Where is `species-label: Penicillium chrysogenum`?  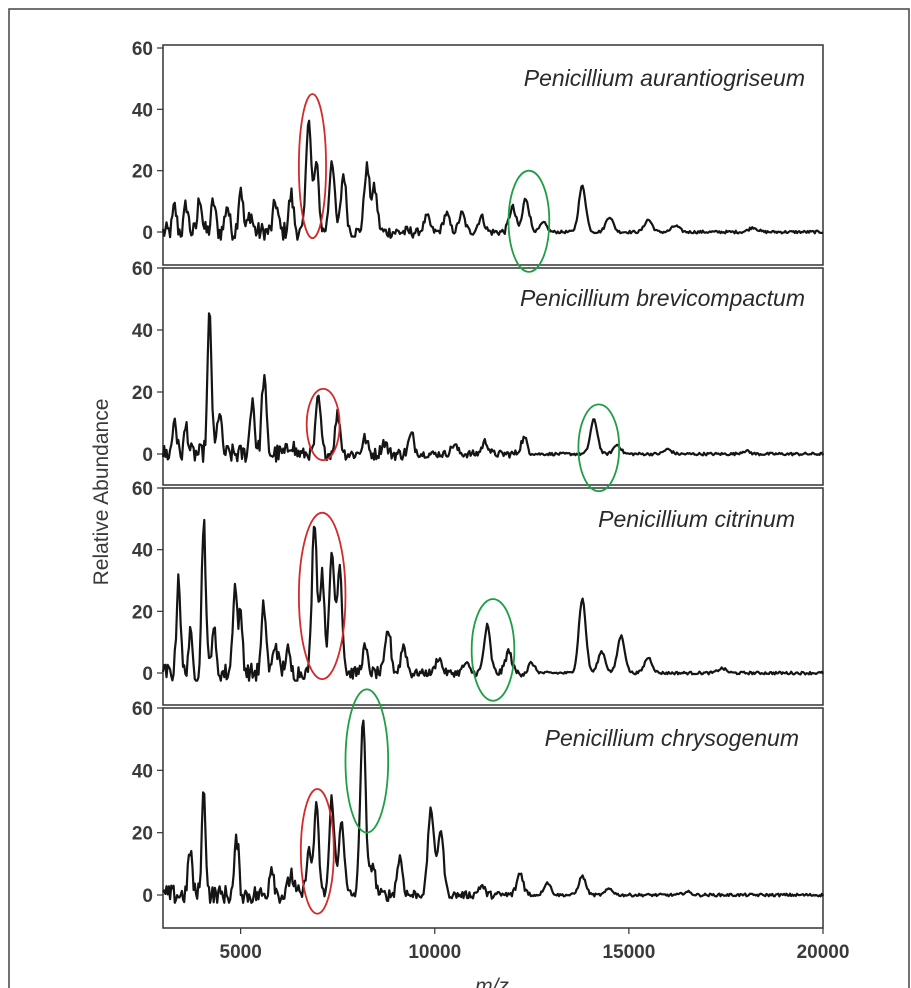 species-label: Penicillium chrysogenum is located at coordinates (672, 738).